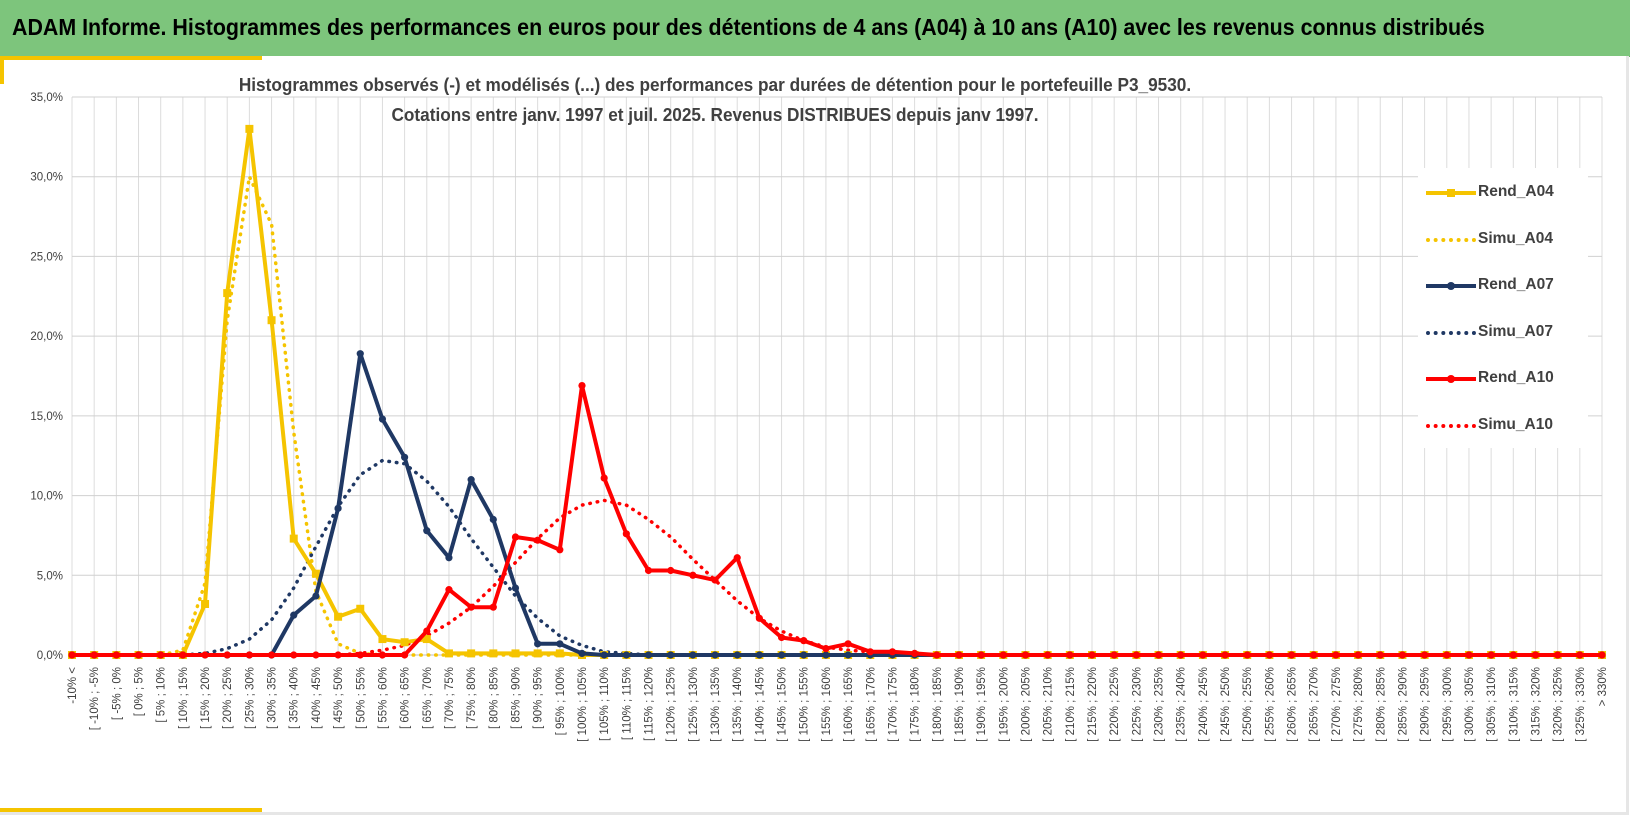 The width and height of the screenshot is (1630, 816). Describe the element at coordinates (361, 698) in the screenshot. I see `x-tick-label: [ 50% ; 55%` at that location.